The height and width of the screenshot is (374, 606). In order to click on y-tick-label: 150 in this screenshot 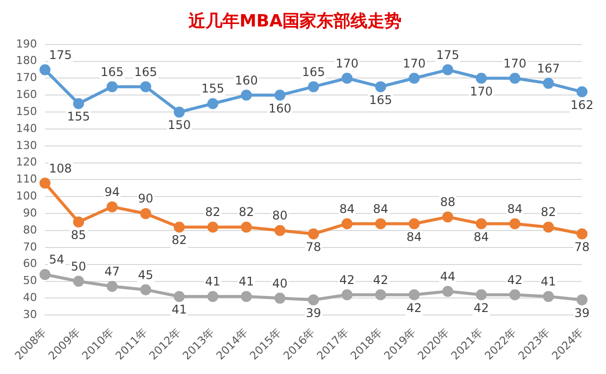, I will do `click(26, 111)`.